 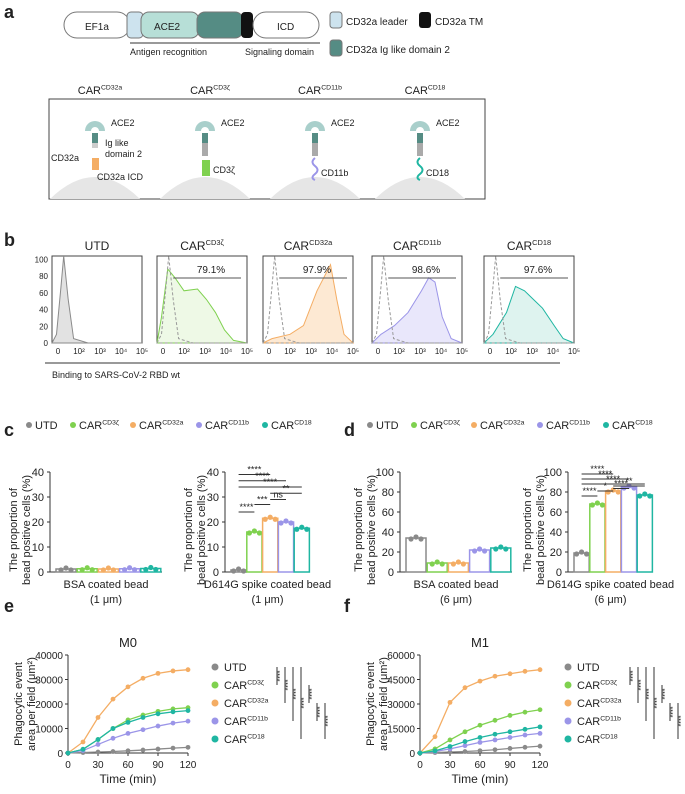 I want to click on car-schematic: ACE2 CD11b, so click(x=315, y=158).